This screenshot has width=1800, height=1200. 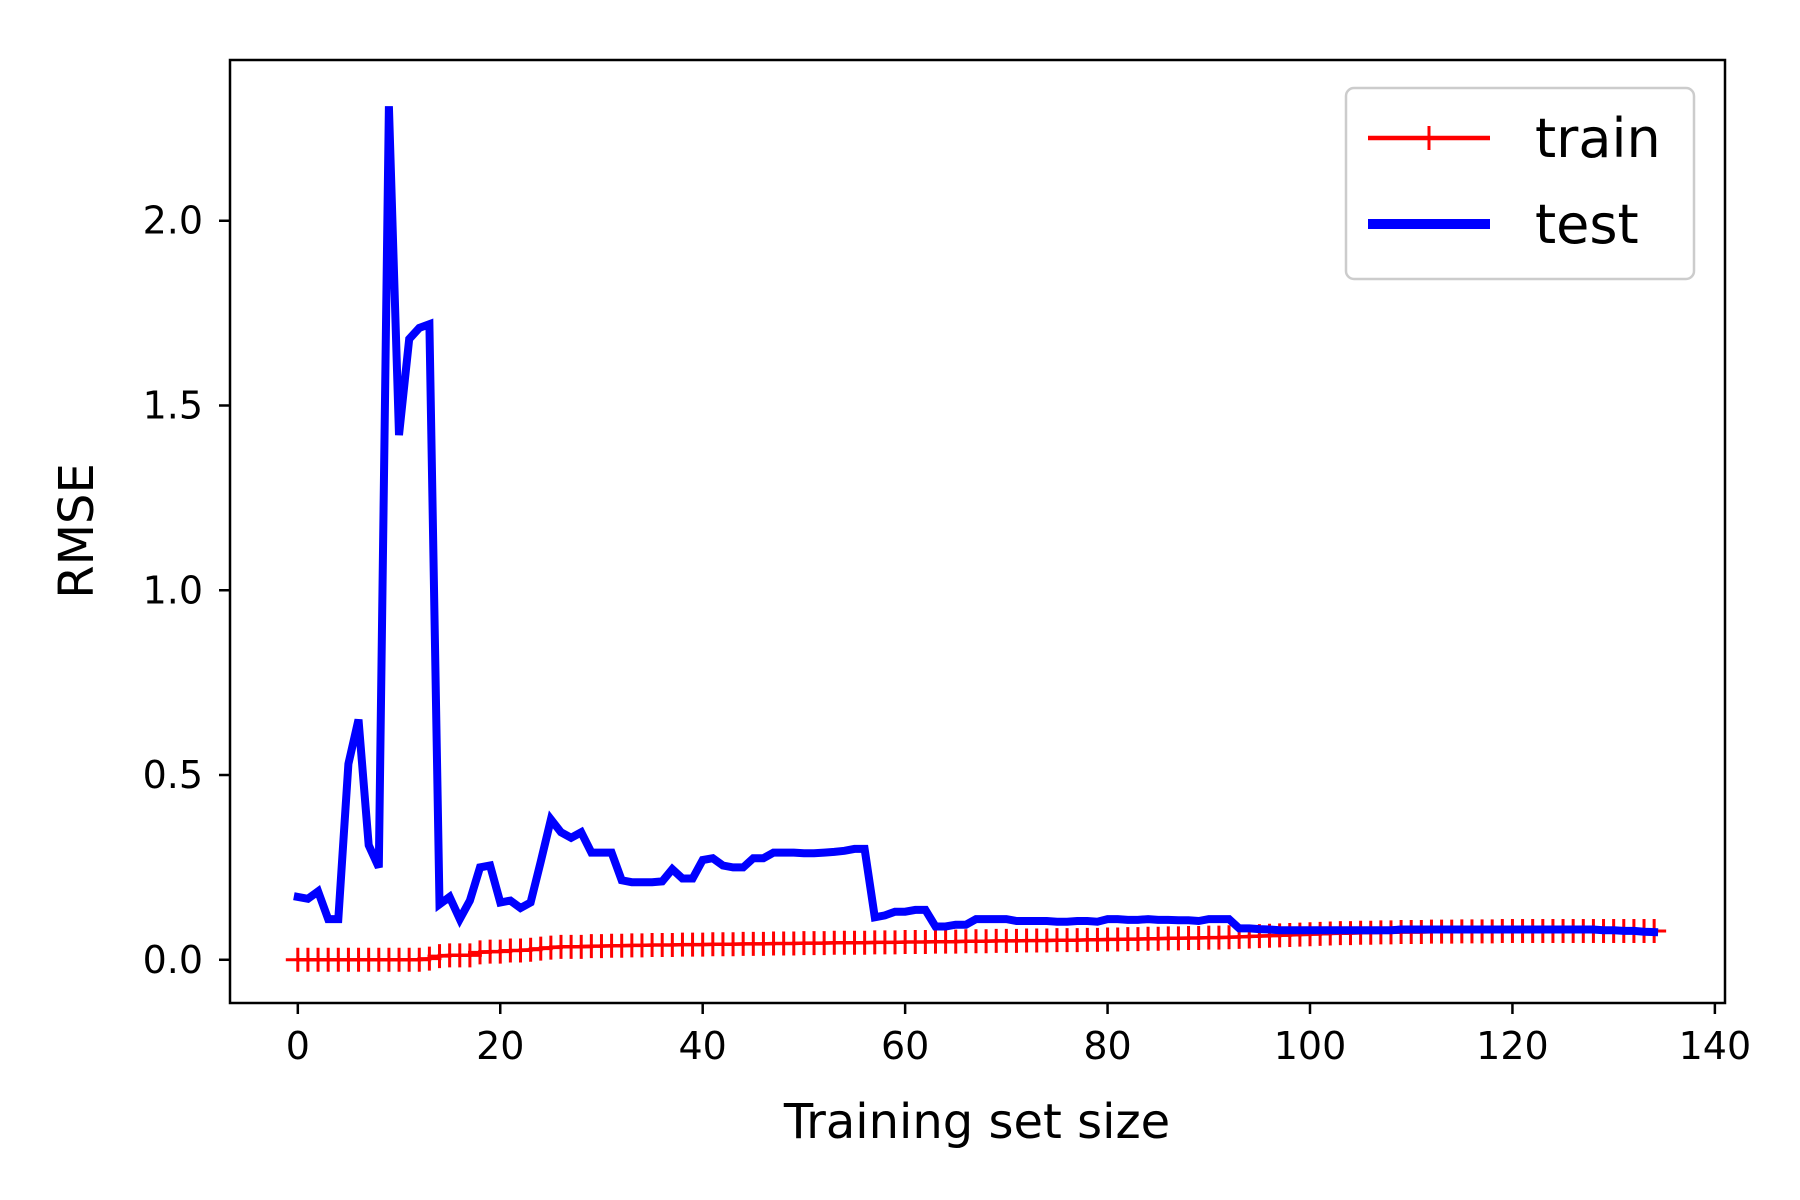 I want to click on x-tick-label: 40, so click(x=703, y=1046).